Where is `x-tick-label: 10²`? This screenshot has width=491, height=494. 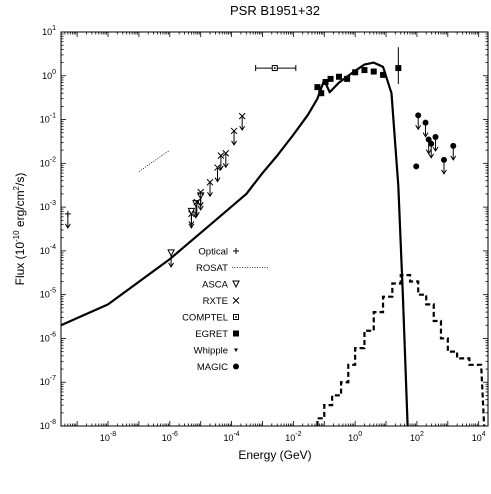
x-tick-label: 10² is located at coordinates (417, 437).